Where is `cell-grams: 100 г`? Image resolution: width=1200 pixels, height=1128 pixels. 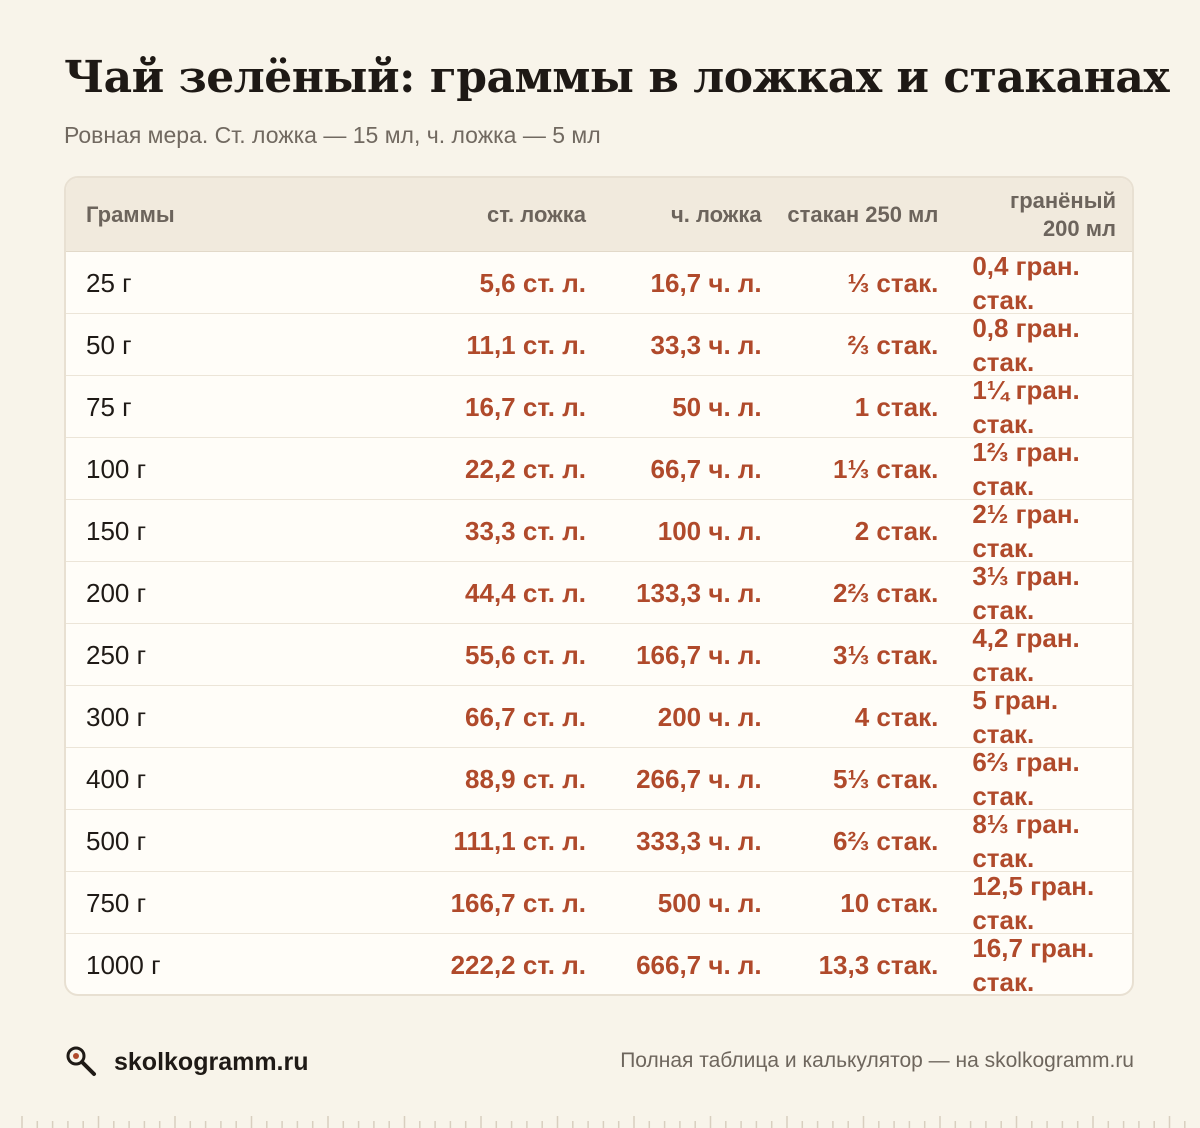
cell-grams: 100 г is located at coordinates (116, 468).